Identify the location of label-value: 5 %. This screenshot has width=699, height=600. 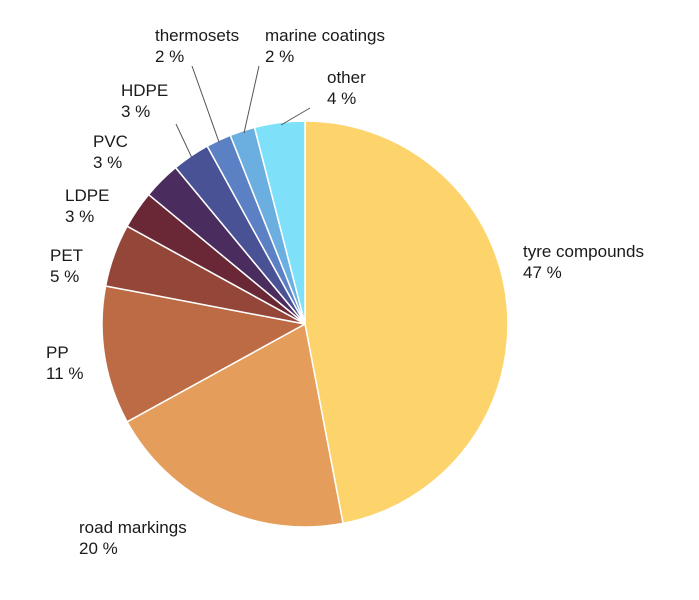
(65, 276).